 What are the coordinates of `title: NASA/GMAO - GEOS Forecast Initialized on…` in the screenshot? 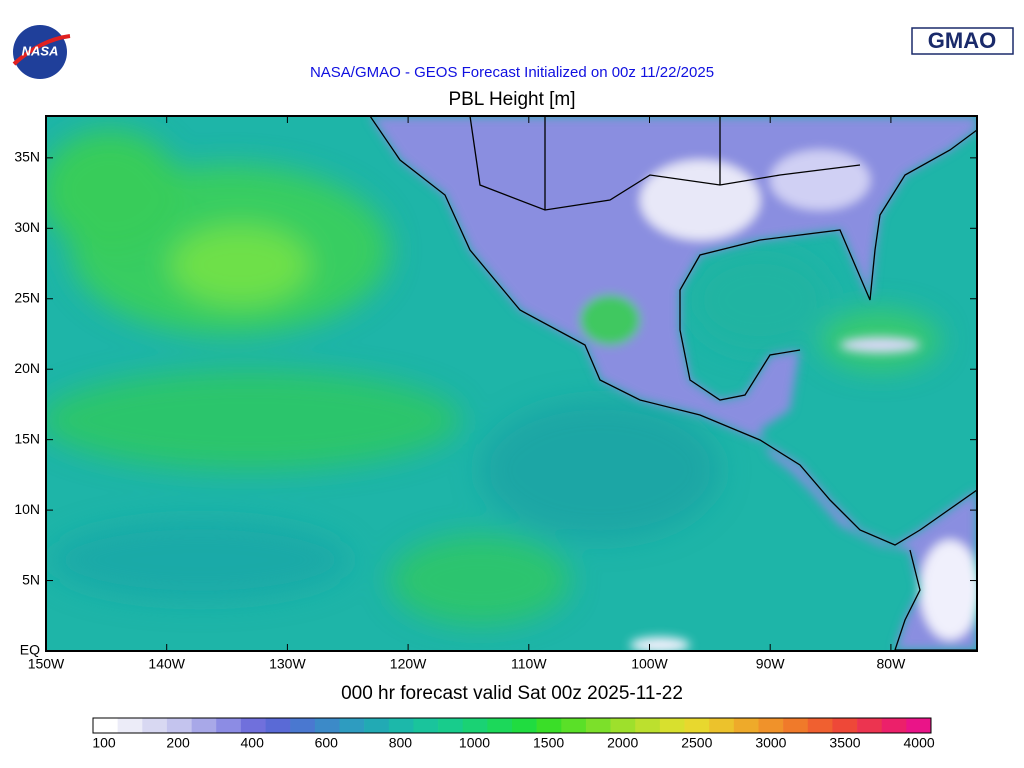 It's located at (512, 72).